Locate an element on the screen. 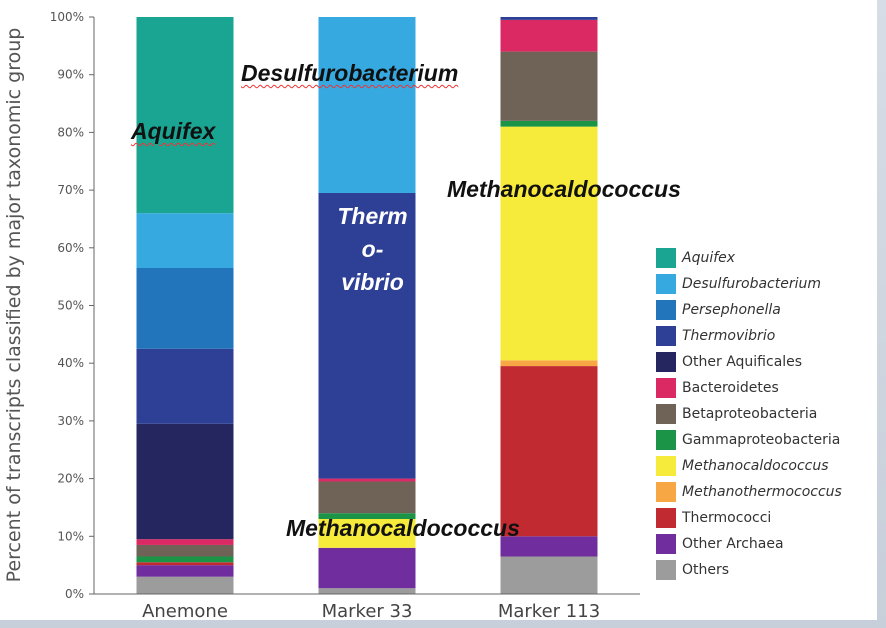 The image size is (886, 628). x-axis: Anemone Marker 33 Marker 113 is located at coordinates (367, 606).